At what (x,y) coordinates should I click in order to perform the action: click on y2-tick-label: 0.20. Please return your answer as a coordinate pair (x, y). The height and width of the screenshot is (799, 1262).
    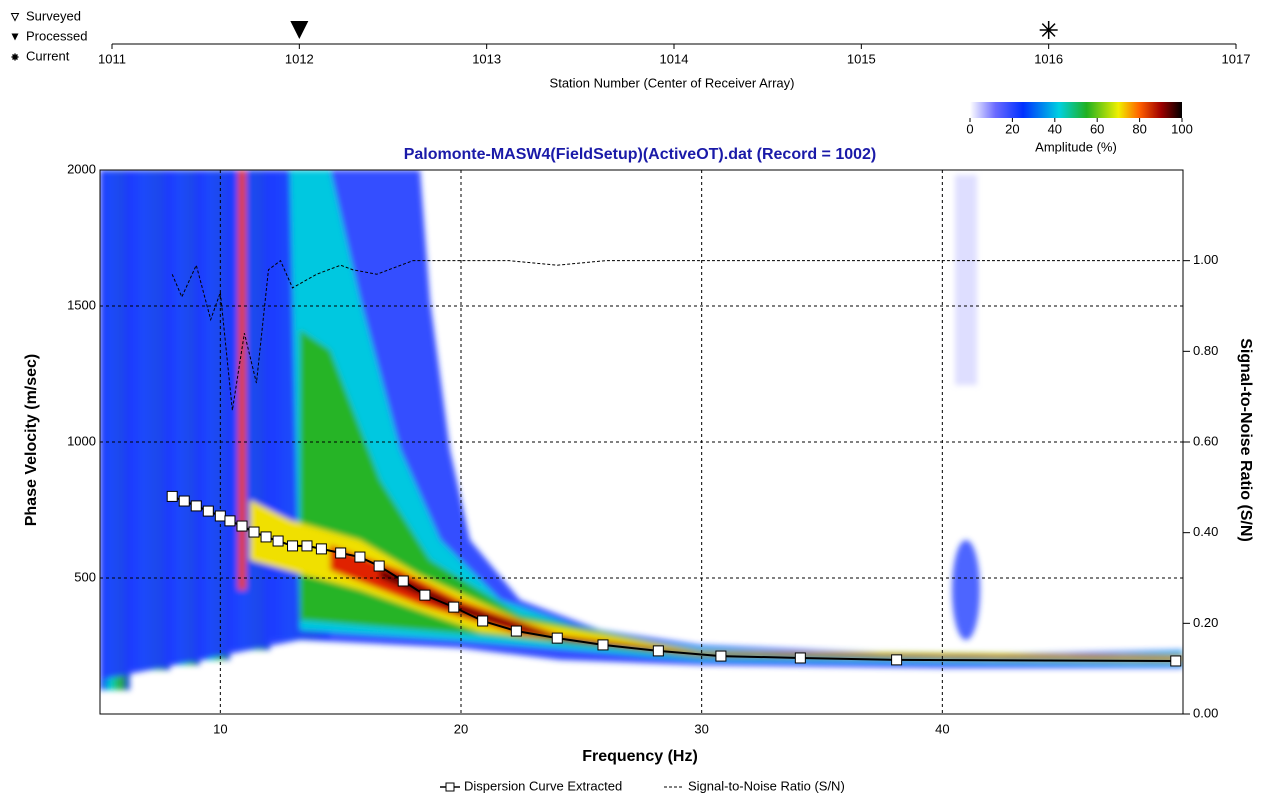
    Looking at the image, I should click on (1205, 622).